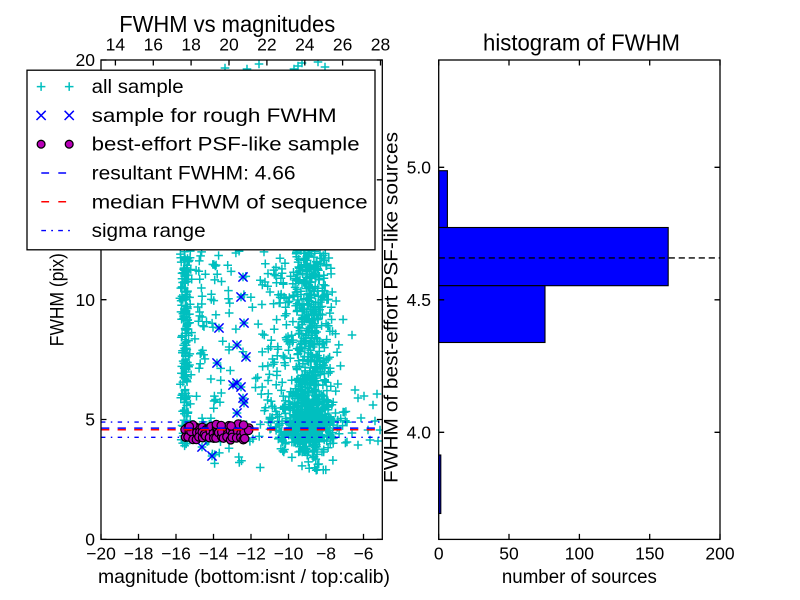 The image size is (800, 600). I want to click on svg-text: 28, so click(380, 44).